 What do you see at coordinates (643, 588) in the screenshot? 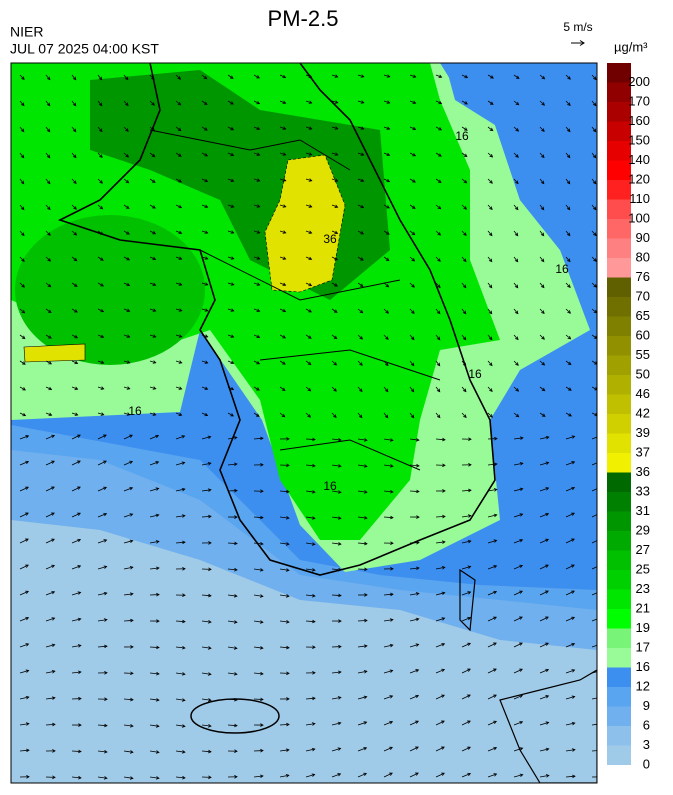
I see `colorbar-tick-label: 23` at bounding box center [643, 588].